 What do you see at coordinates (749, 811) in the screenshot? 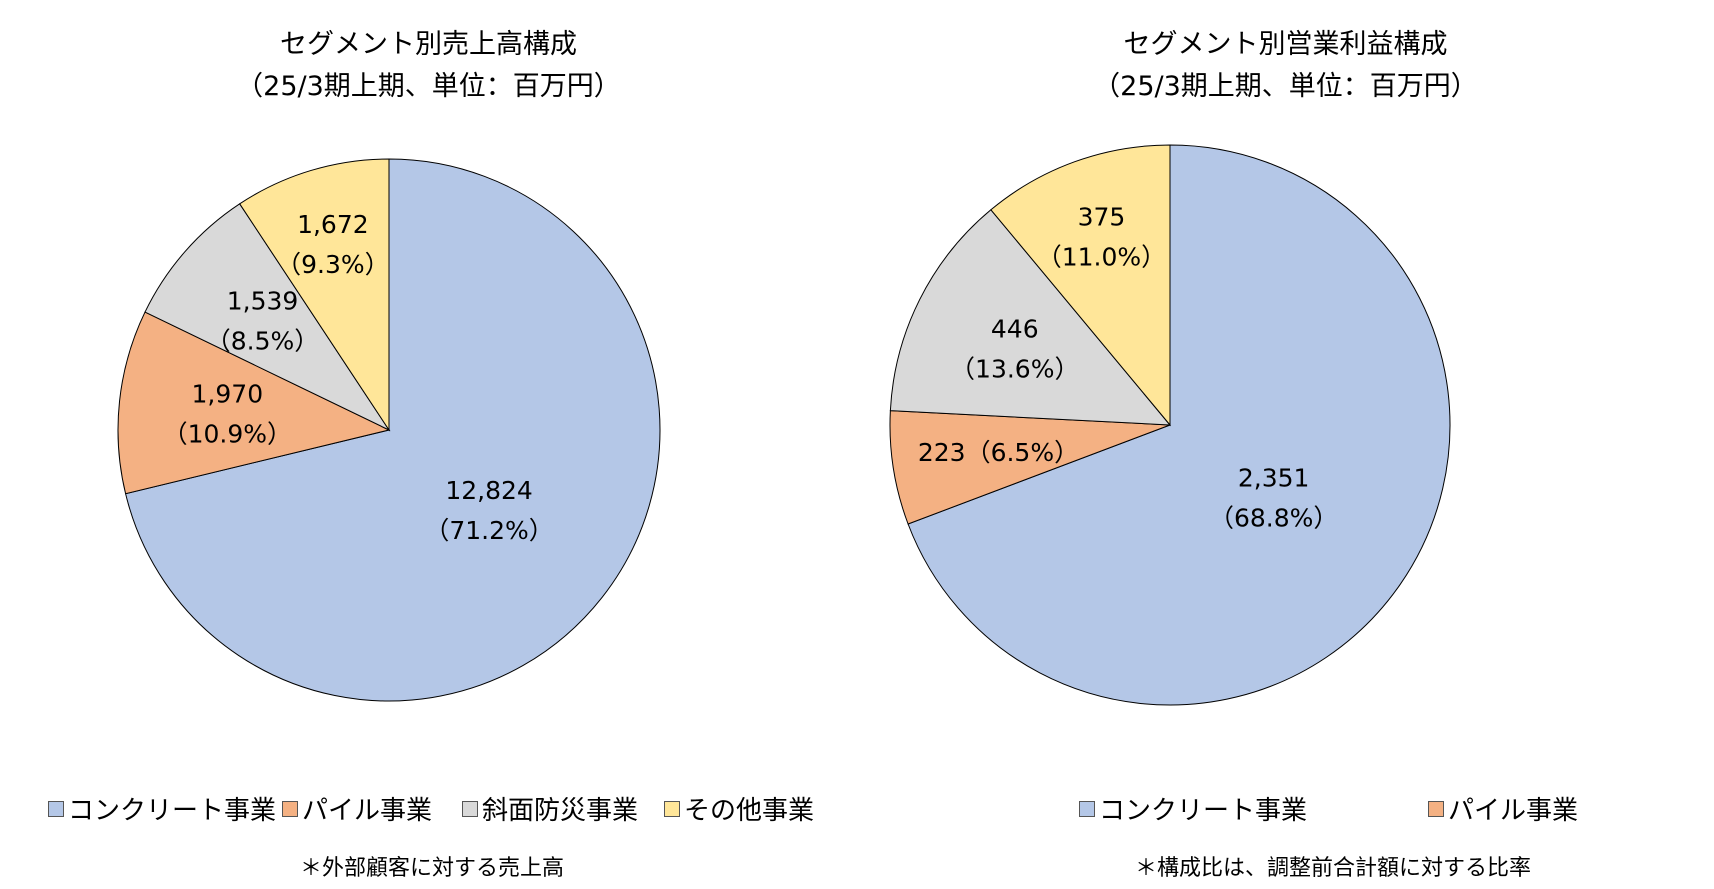
I see `legend-label: その他事業` at bounding box center [749, 811].